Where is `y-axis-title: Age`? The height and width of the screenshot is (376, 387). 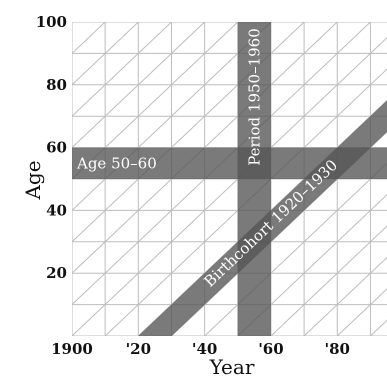 y-axis-title: Age is located at coordinates (33, 180).